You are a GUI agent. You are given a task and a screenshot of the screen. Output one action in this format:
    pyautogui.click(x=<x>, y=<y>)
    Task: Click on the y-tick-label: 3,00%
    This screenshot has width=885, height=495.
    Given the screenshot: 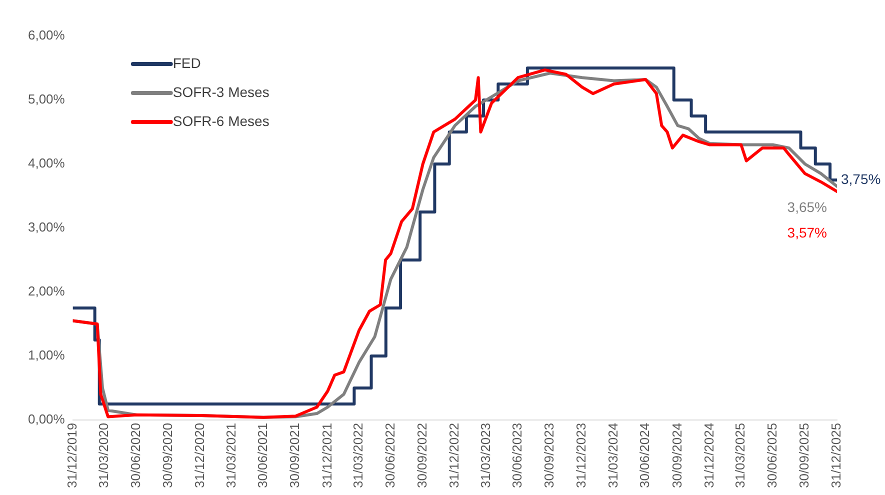 What is the action you would take?
    pyautogui.click(x=47, y=227)
    